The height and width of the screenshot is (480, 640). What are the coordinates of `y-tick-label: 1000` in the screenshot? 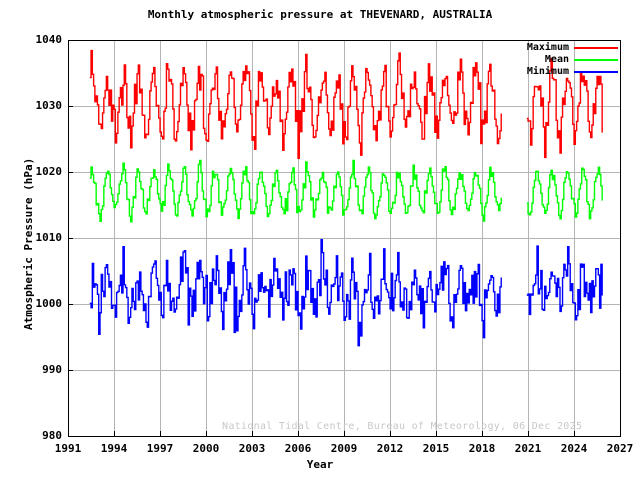 It's located at (49, 303).